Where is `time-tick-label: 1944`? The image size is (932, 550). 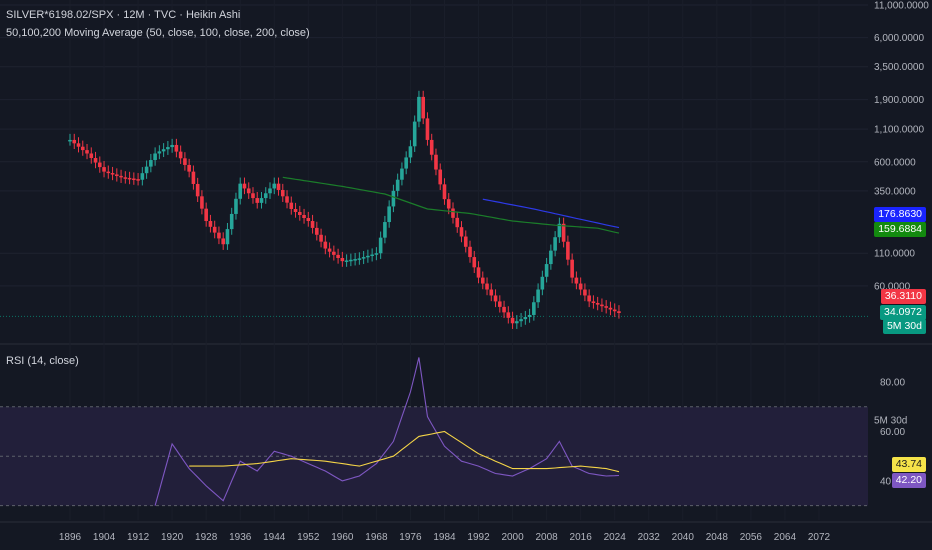
time-tick-label: 1944 is located at coordinates (274, 537).